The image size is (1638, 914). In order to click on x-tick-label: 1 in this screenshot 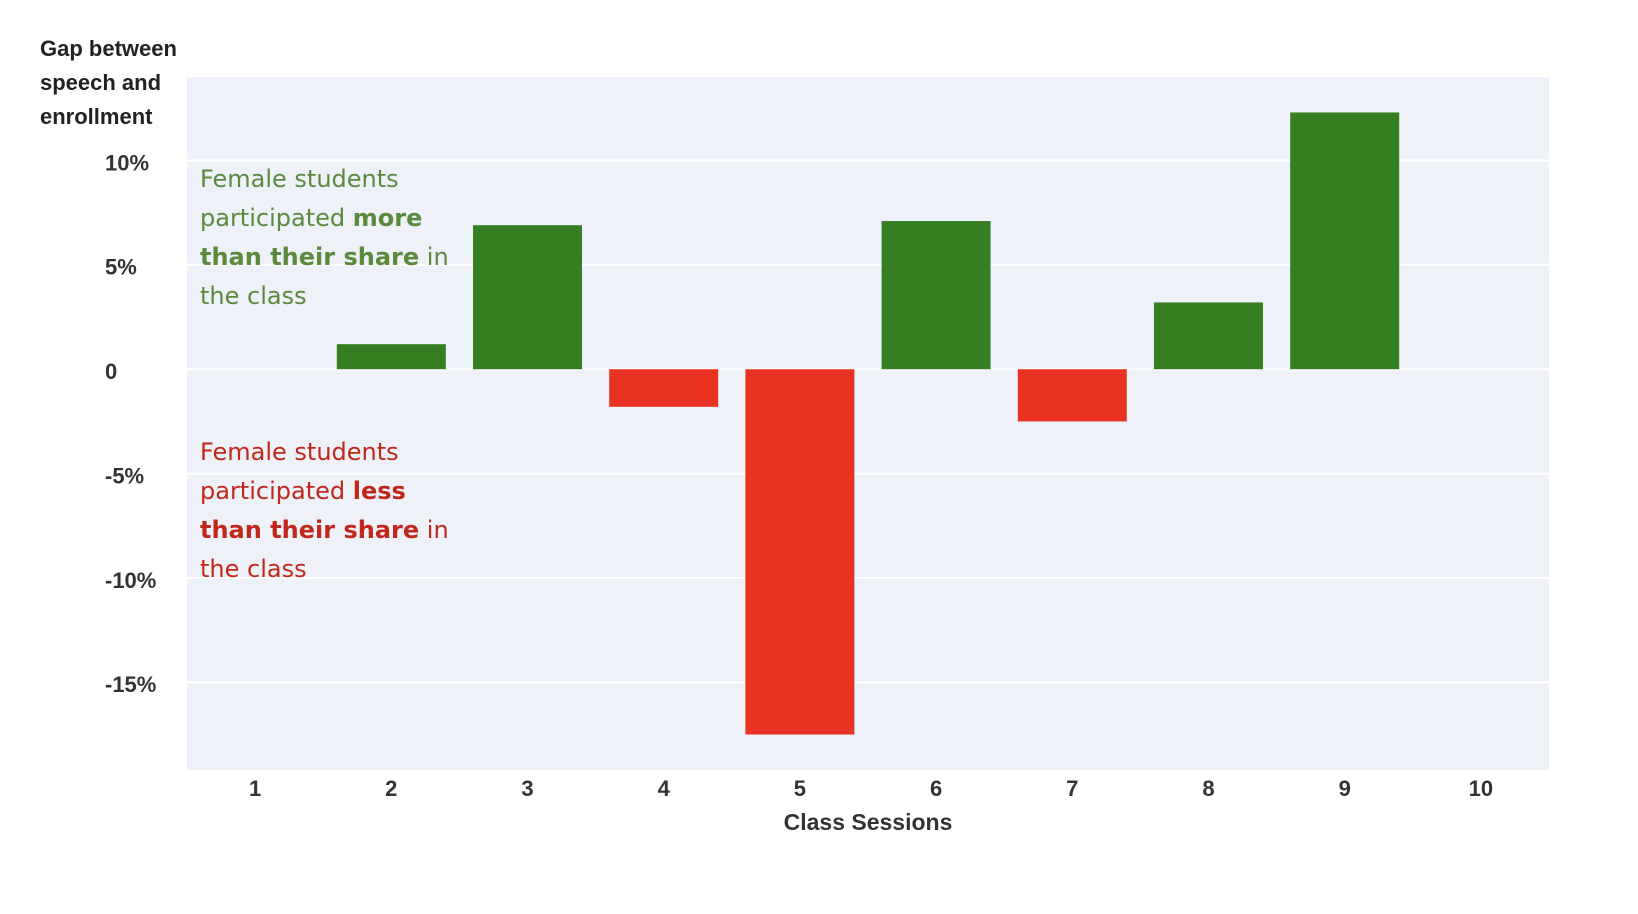, I will do `click(255, 788)`.